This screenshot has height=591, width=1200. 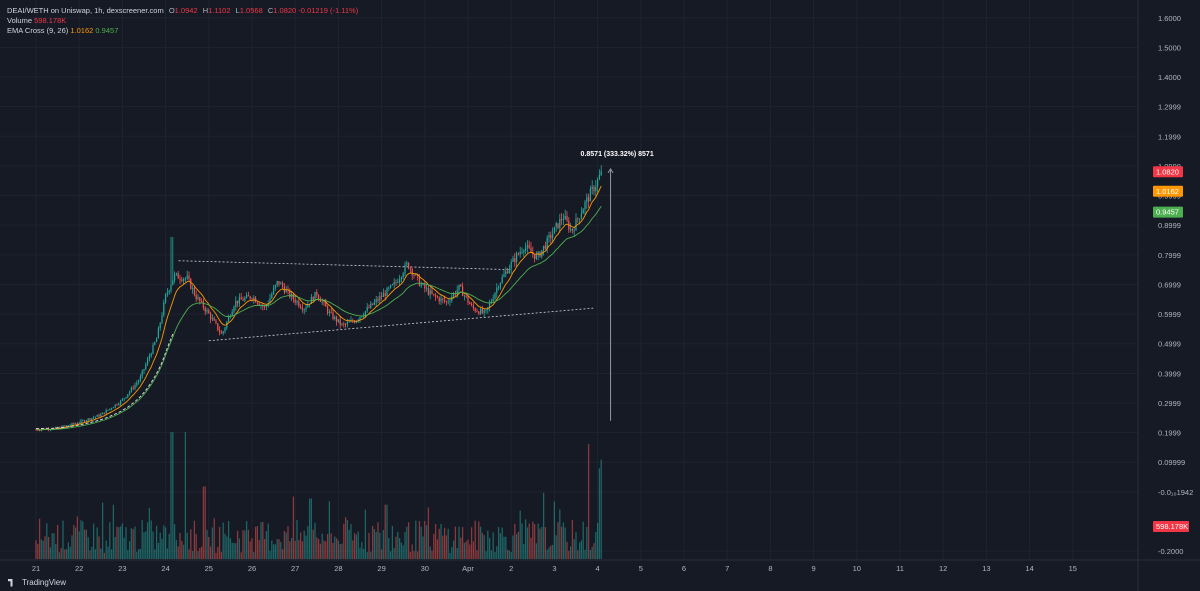 What do you see at coordinates (610, 294) in the screenshot?
I see `measure-tool` at bounding box center [610, 294].